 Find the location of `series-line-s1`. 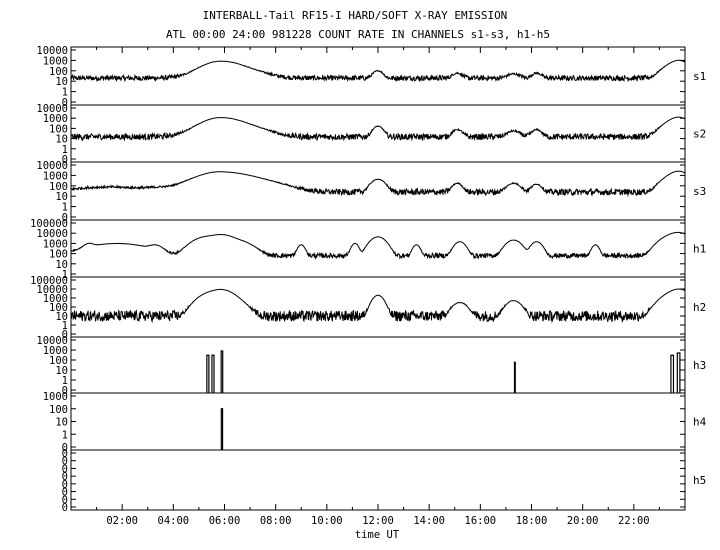

series-line-s1 is located at coordinates (378, 71).